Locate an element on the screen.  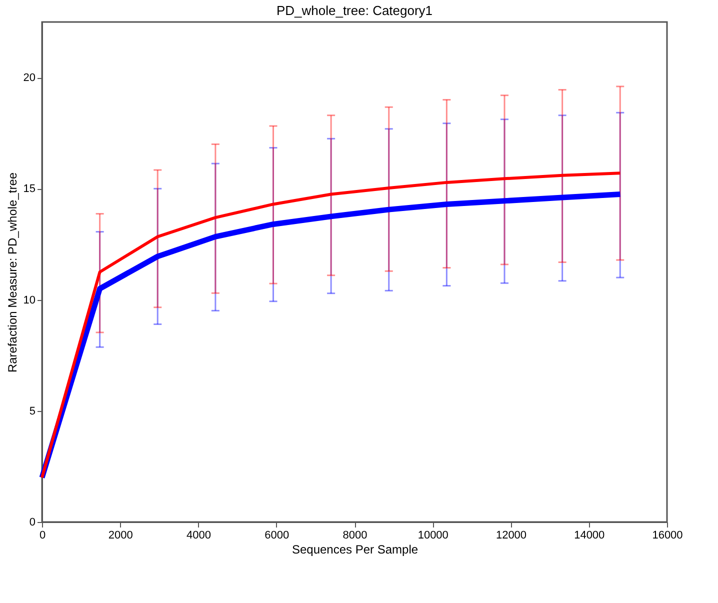
y-tick-label: 15 is located at coordinates (29, 189).